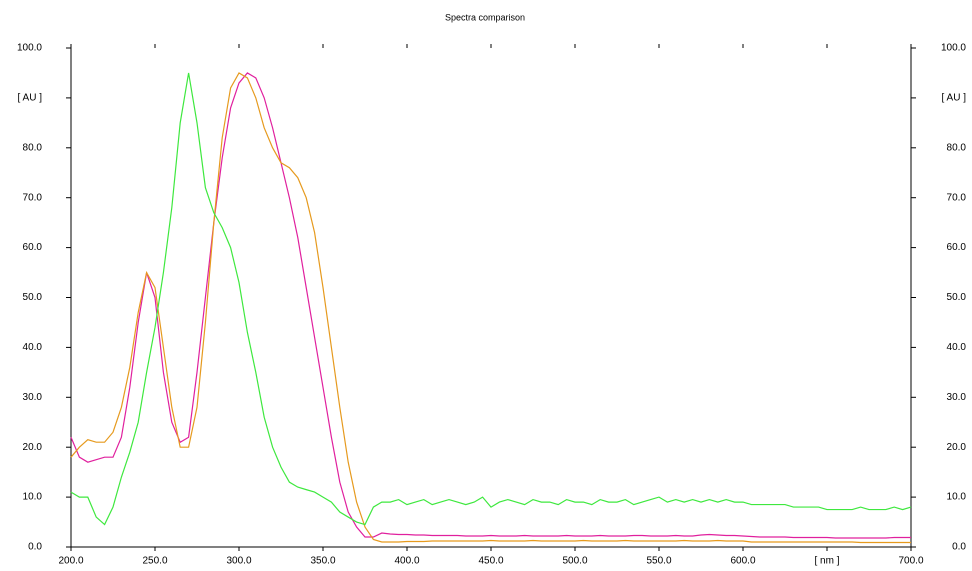 This screenshot has height=571, width=972. Describe the element at coordinates (406, 561) in the screenshot. I see `x-tick-label: 400.0` at that location.